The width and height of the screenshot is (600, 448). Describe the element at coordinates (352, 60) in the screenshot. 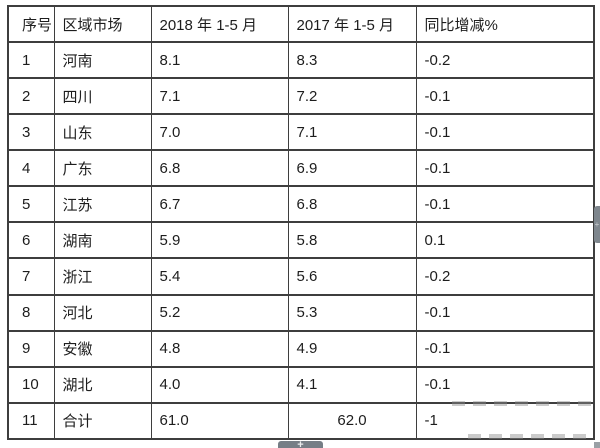

I see `table-cell: 8.3` at that location.